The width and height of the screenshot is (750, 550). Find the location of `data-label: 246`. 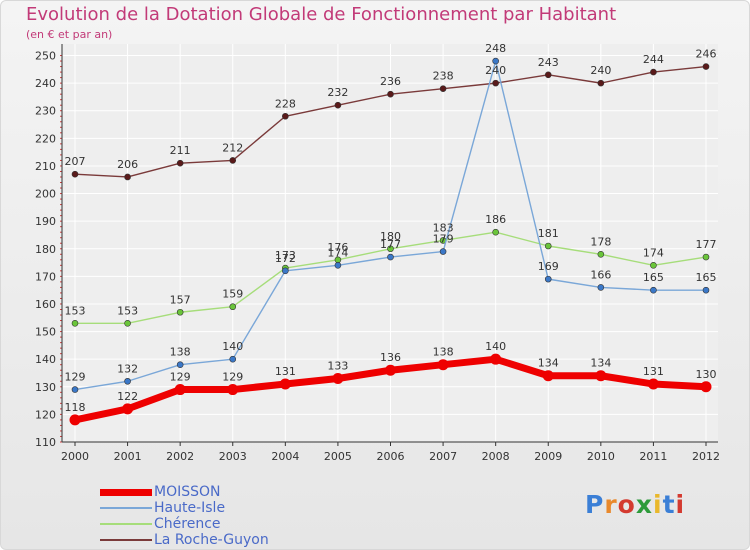

data-label: 246 is located at coordinates (706, 54).